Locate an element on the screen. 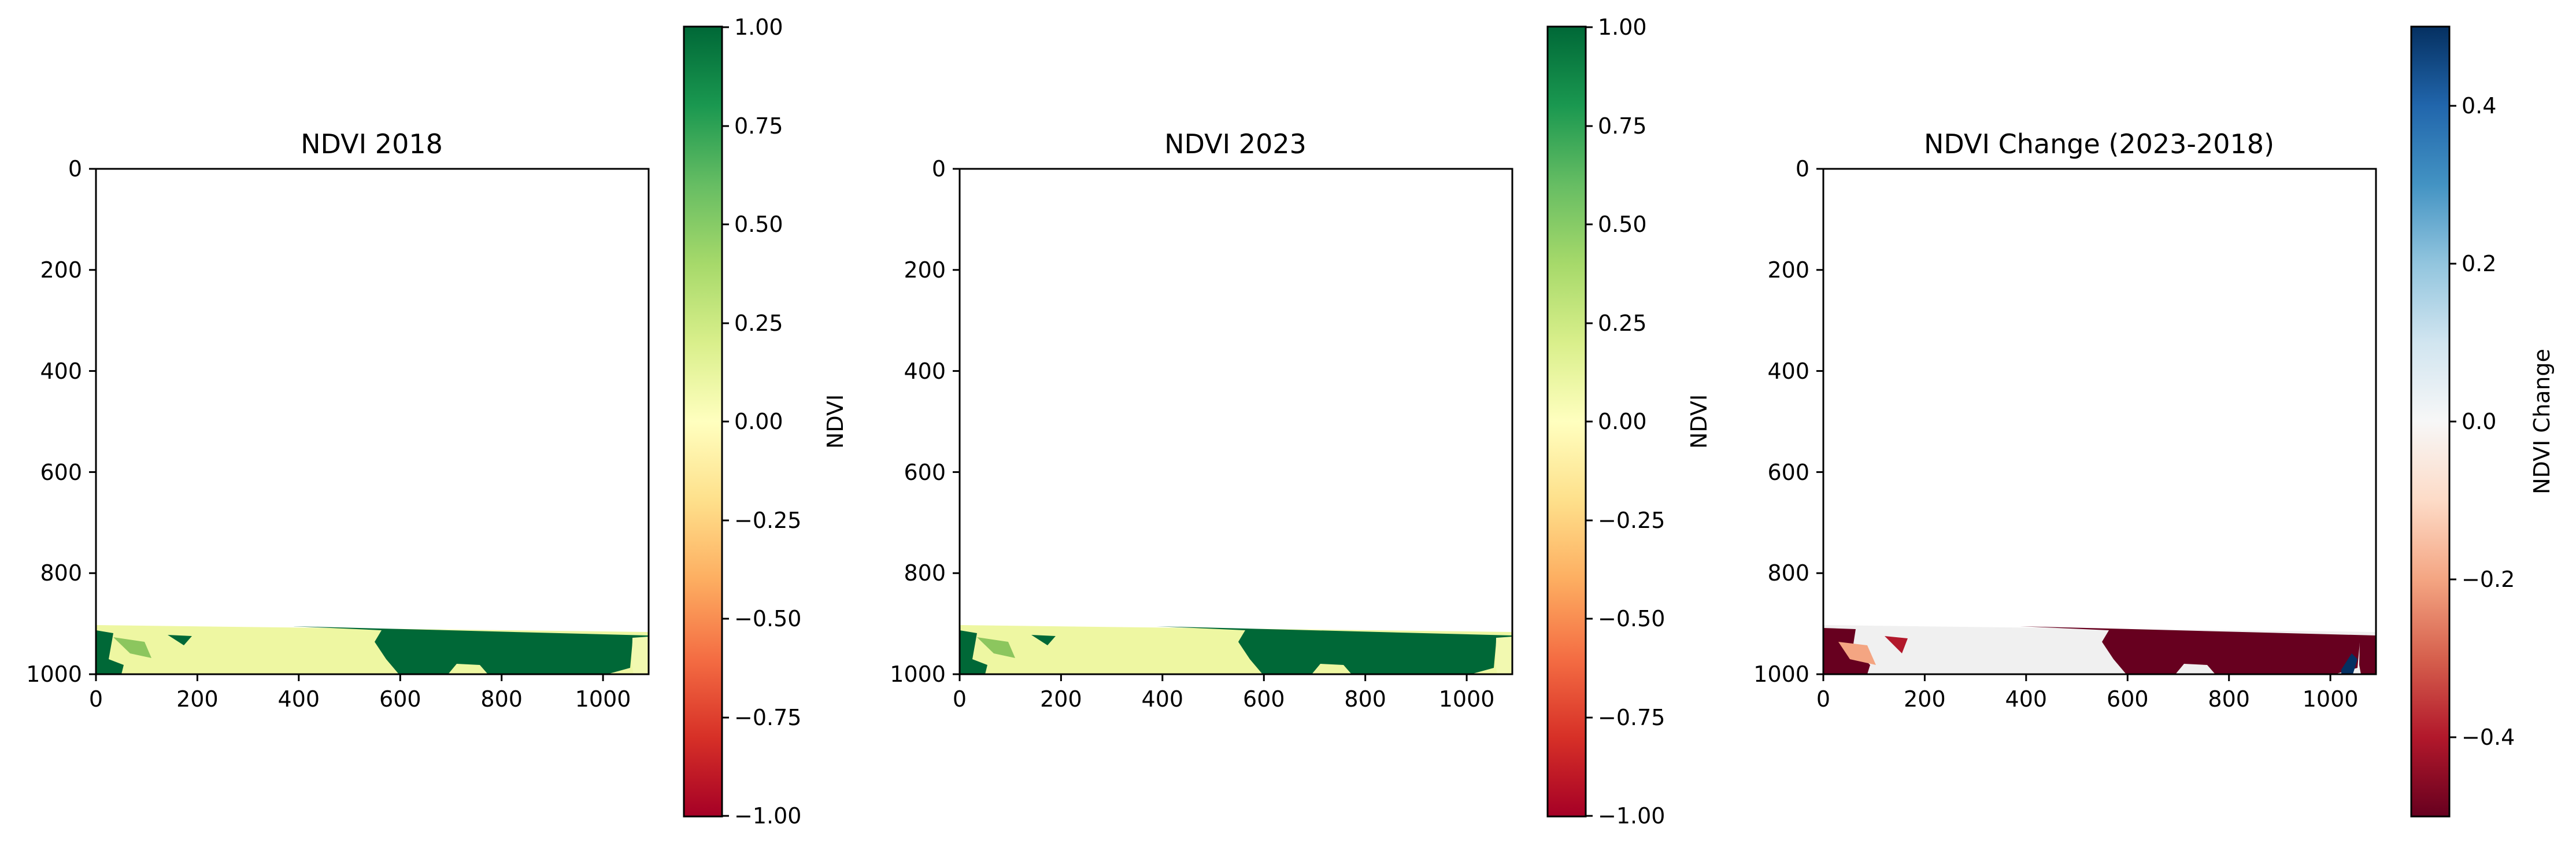 The height and width of the screenshot is (850, 2576). change-patch-edge is located at coordinates (2367, 655).